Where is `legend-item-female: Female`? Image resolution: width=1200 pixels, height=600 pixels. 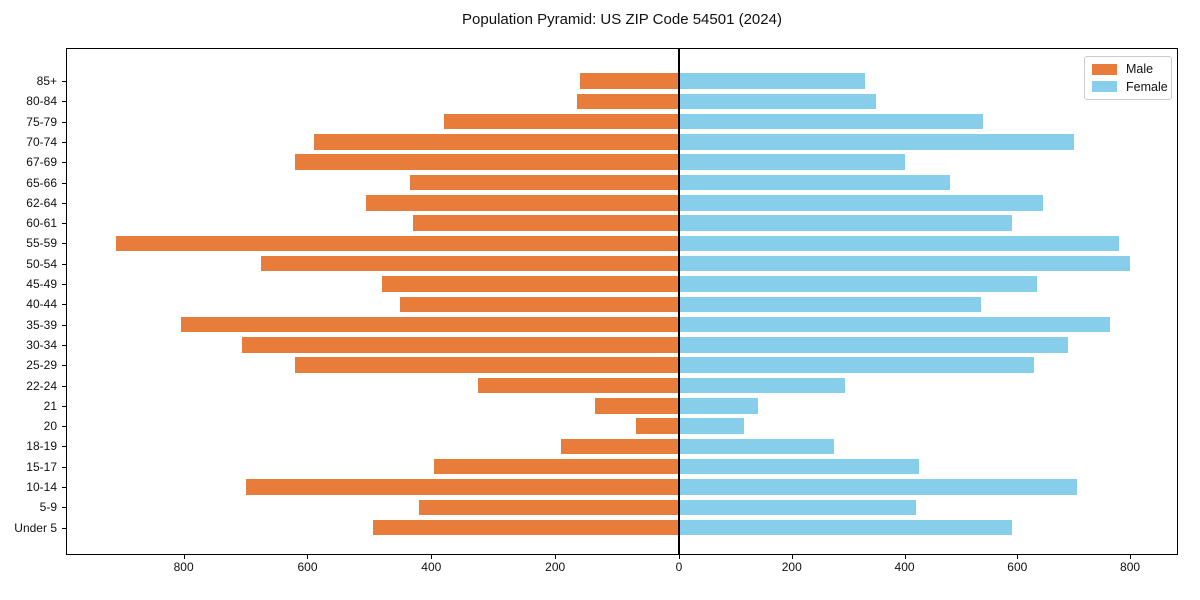 legend-item-female: Female is located at coordinates (1128, 87).